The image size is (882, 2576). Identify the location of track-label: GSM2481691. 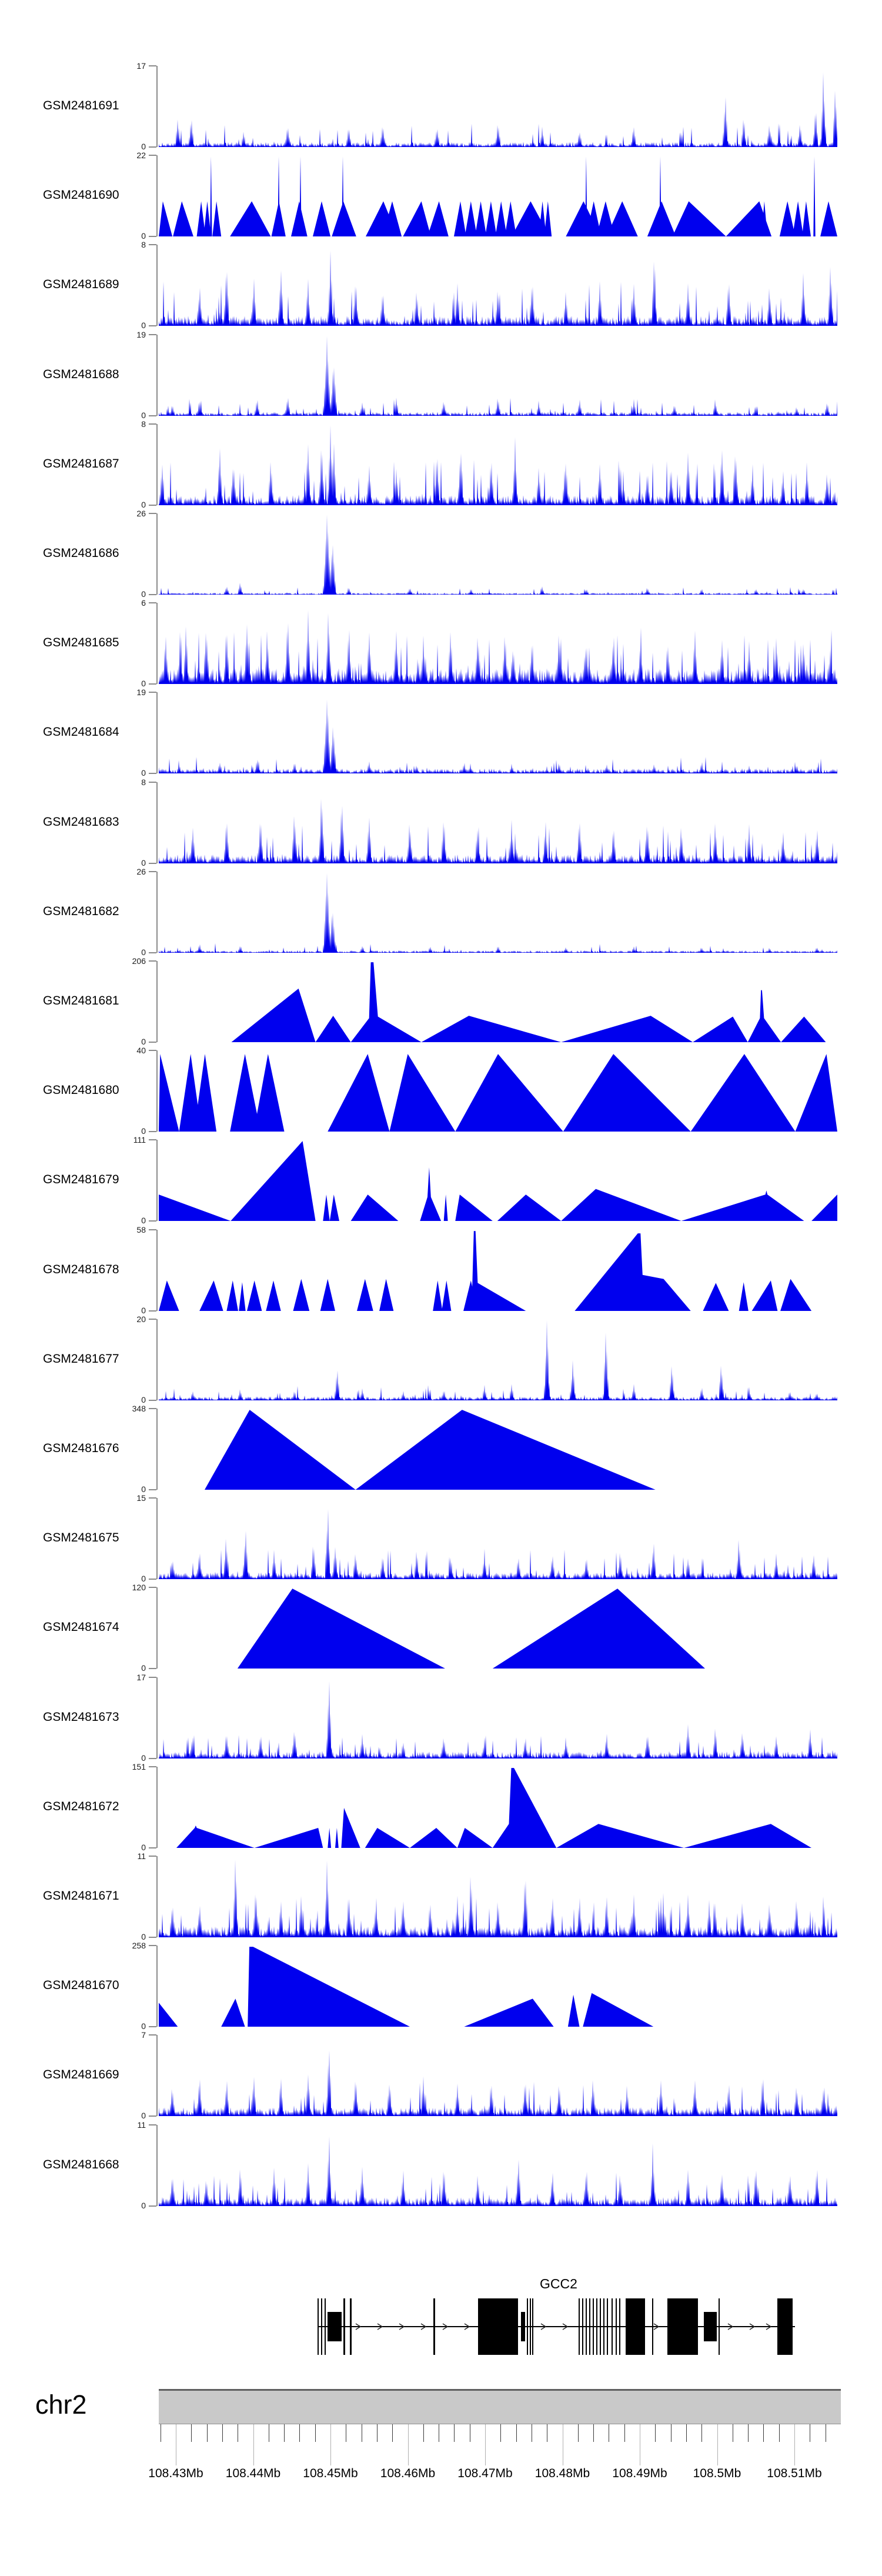
(81, 105).